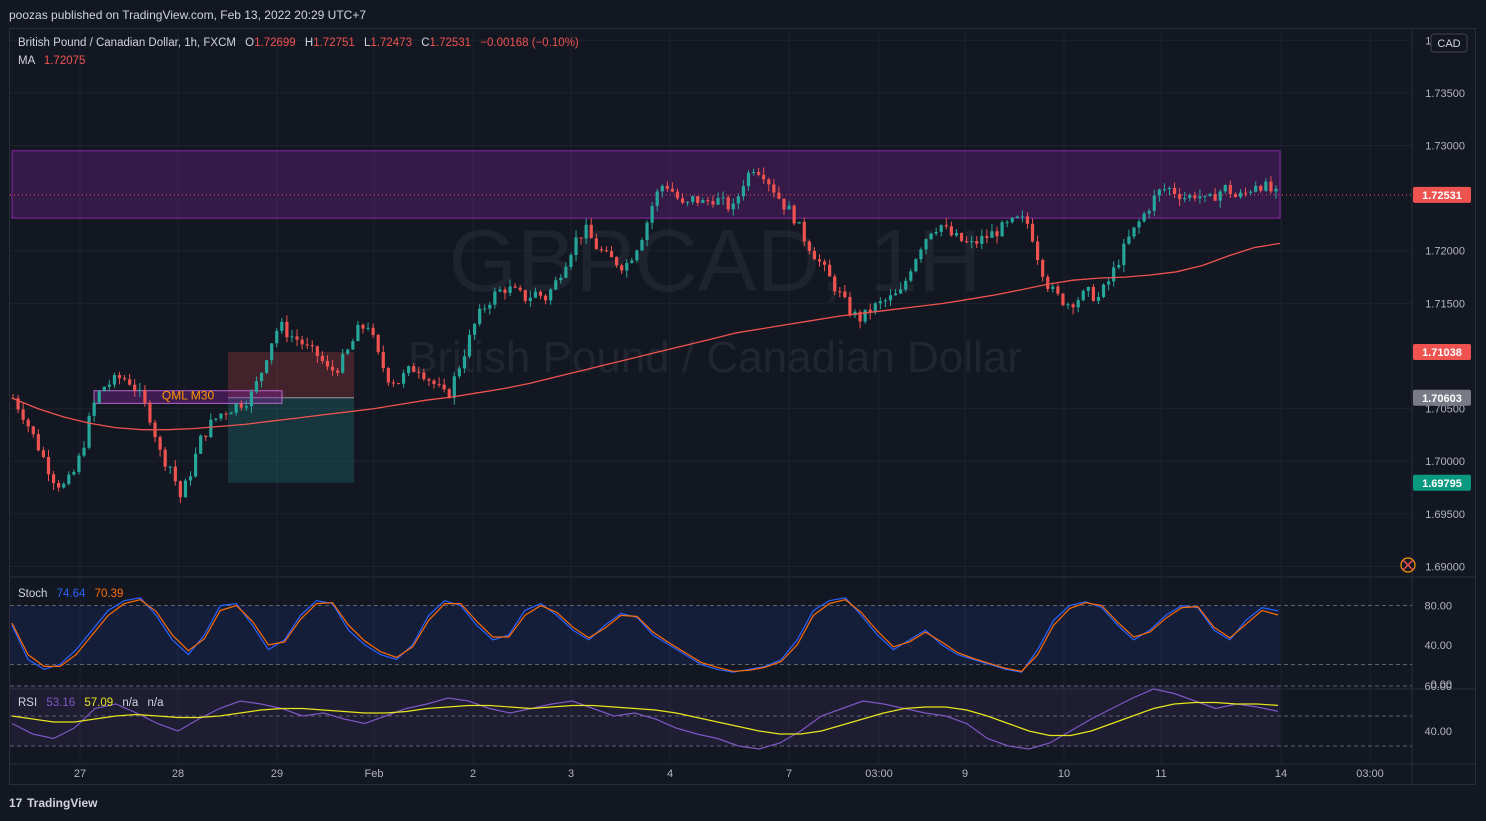 Image resolution: width=1486 pixels, height=821 pixels. Describe the element at coordinates (1442, 482) in the screenshot. I see `target-price-label-box` at that location.